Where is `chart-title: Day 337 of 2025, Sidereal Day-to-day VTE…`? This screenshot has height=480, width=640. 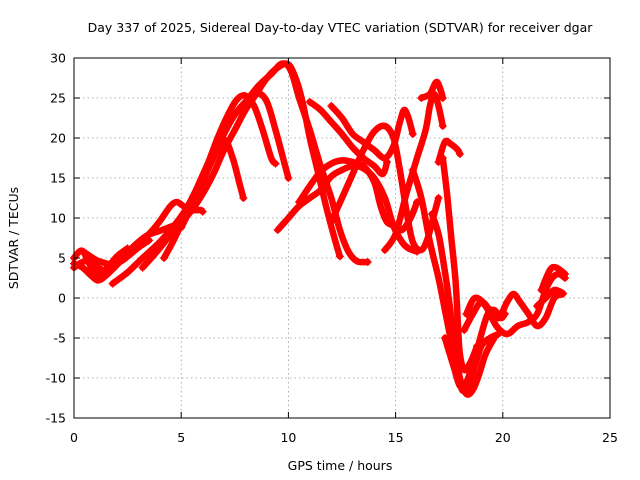 chart-title: Day 337 of 2025, Sidereal Day-to-day VTE… is located at coordinates (341, 27).